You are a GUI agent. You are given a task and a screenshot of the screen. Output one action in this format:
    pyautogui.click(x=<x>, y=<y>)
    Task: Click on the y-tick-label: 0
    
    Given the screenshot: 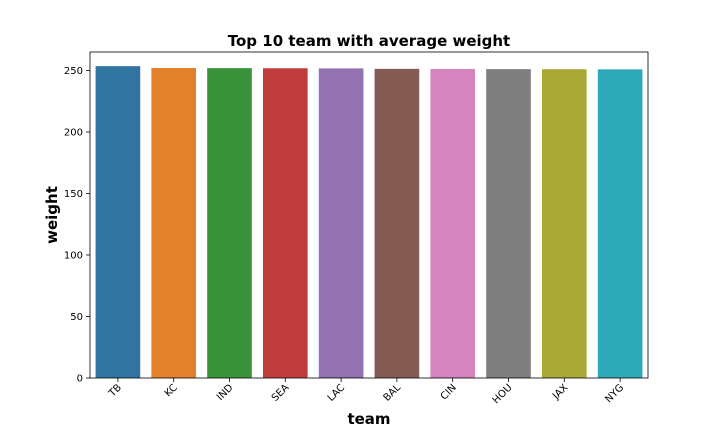 What is the action you would take?
    pyautogui.click(x=80, y=379)
    